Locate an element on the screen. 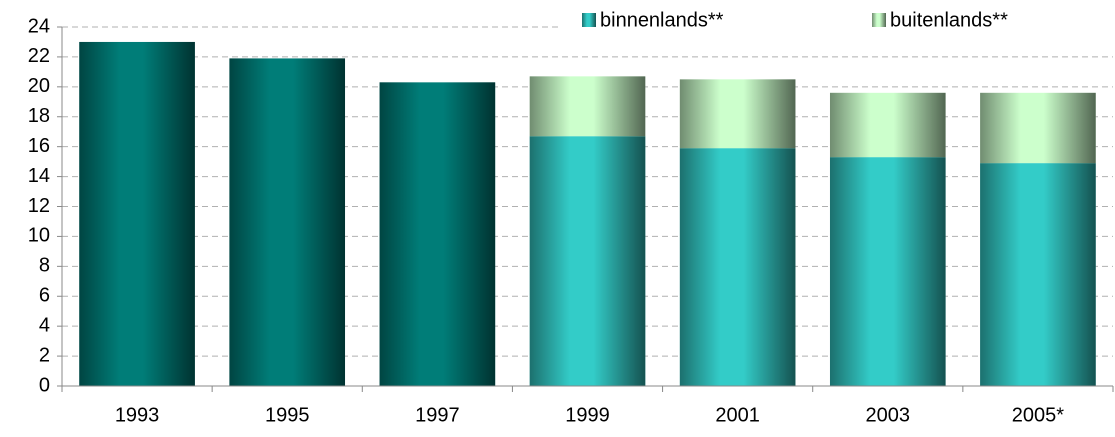 The width and height of the screenshot is (1115, 437). y-tick-label: 12 is located at coordinates (39, 206).